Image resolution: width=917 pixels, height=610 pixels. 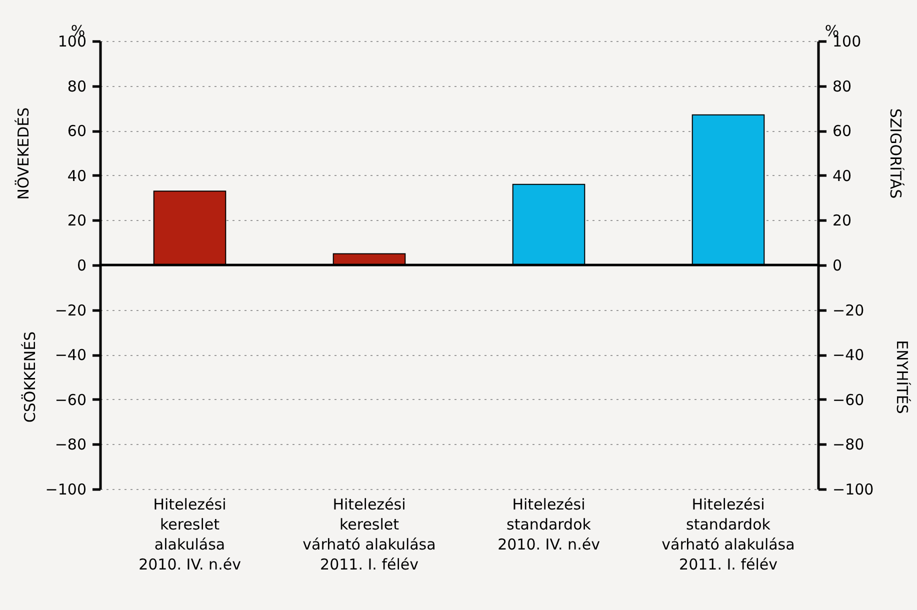 What do you see at coordinates (902, 377) in the screenshot?
I see `text: ENYHÍTÉS` at bounding box center [902, 377].